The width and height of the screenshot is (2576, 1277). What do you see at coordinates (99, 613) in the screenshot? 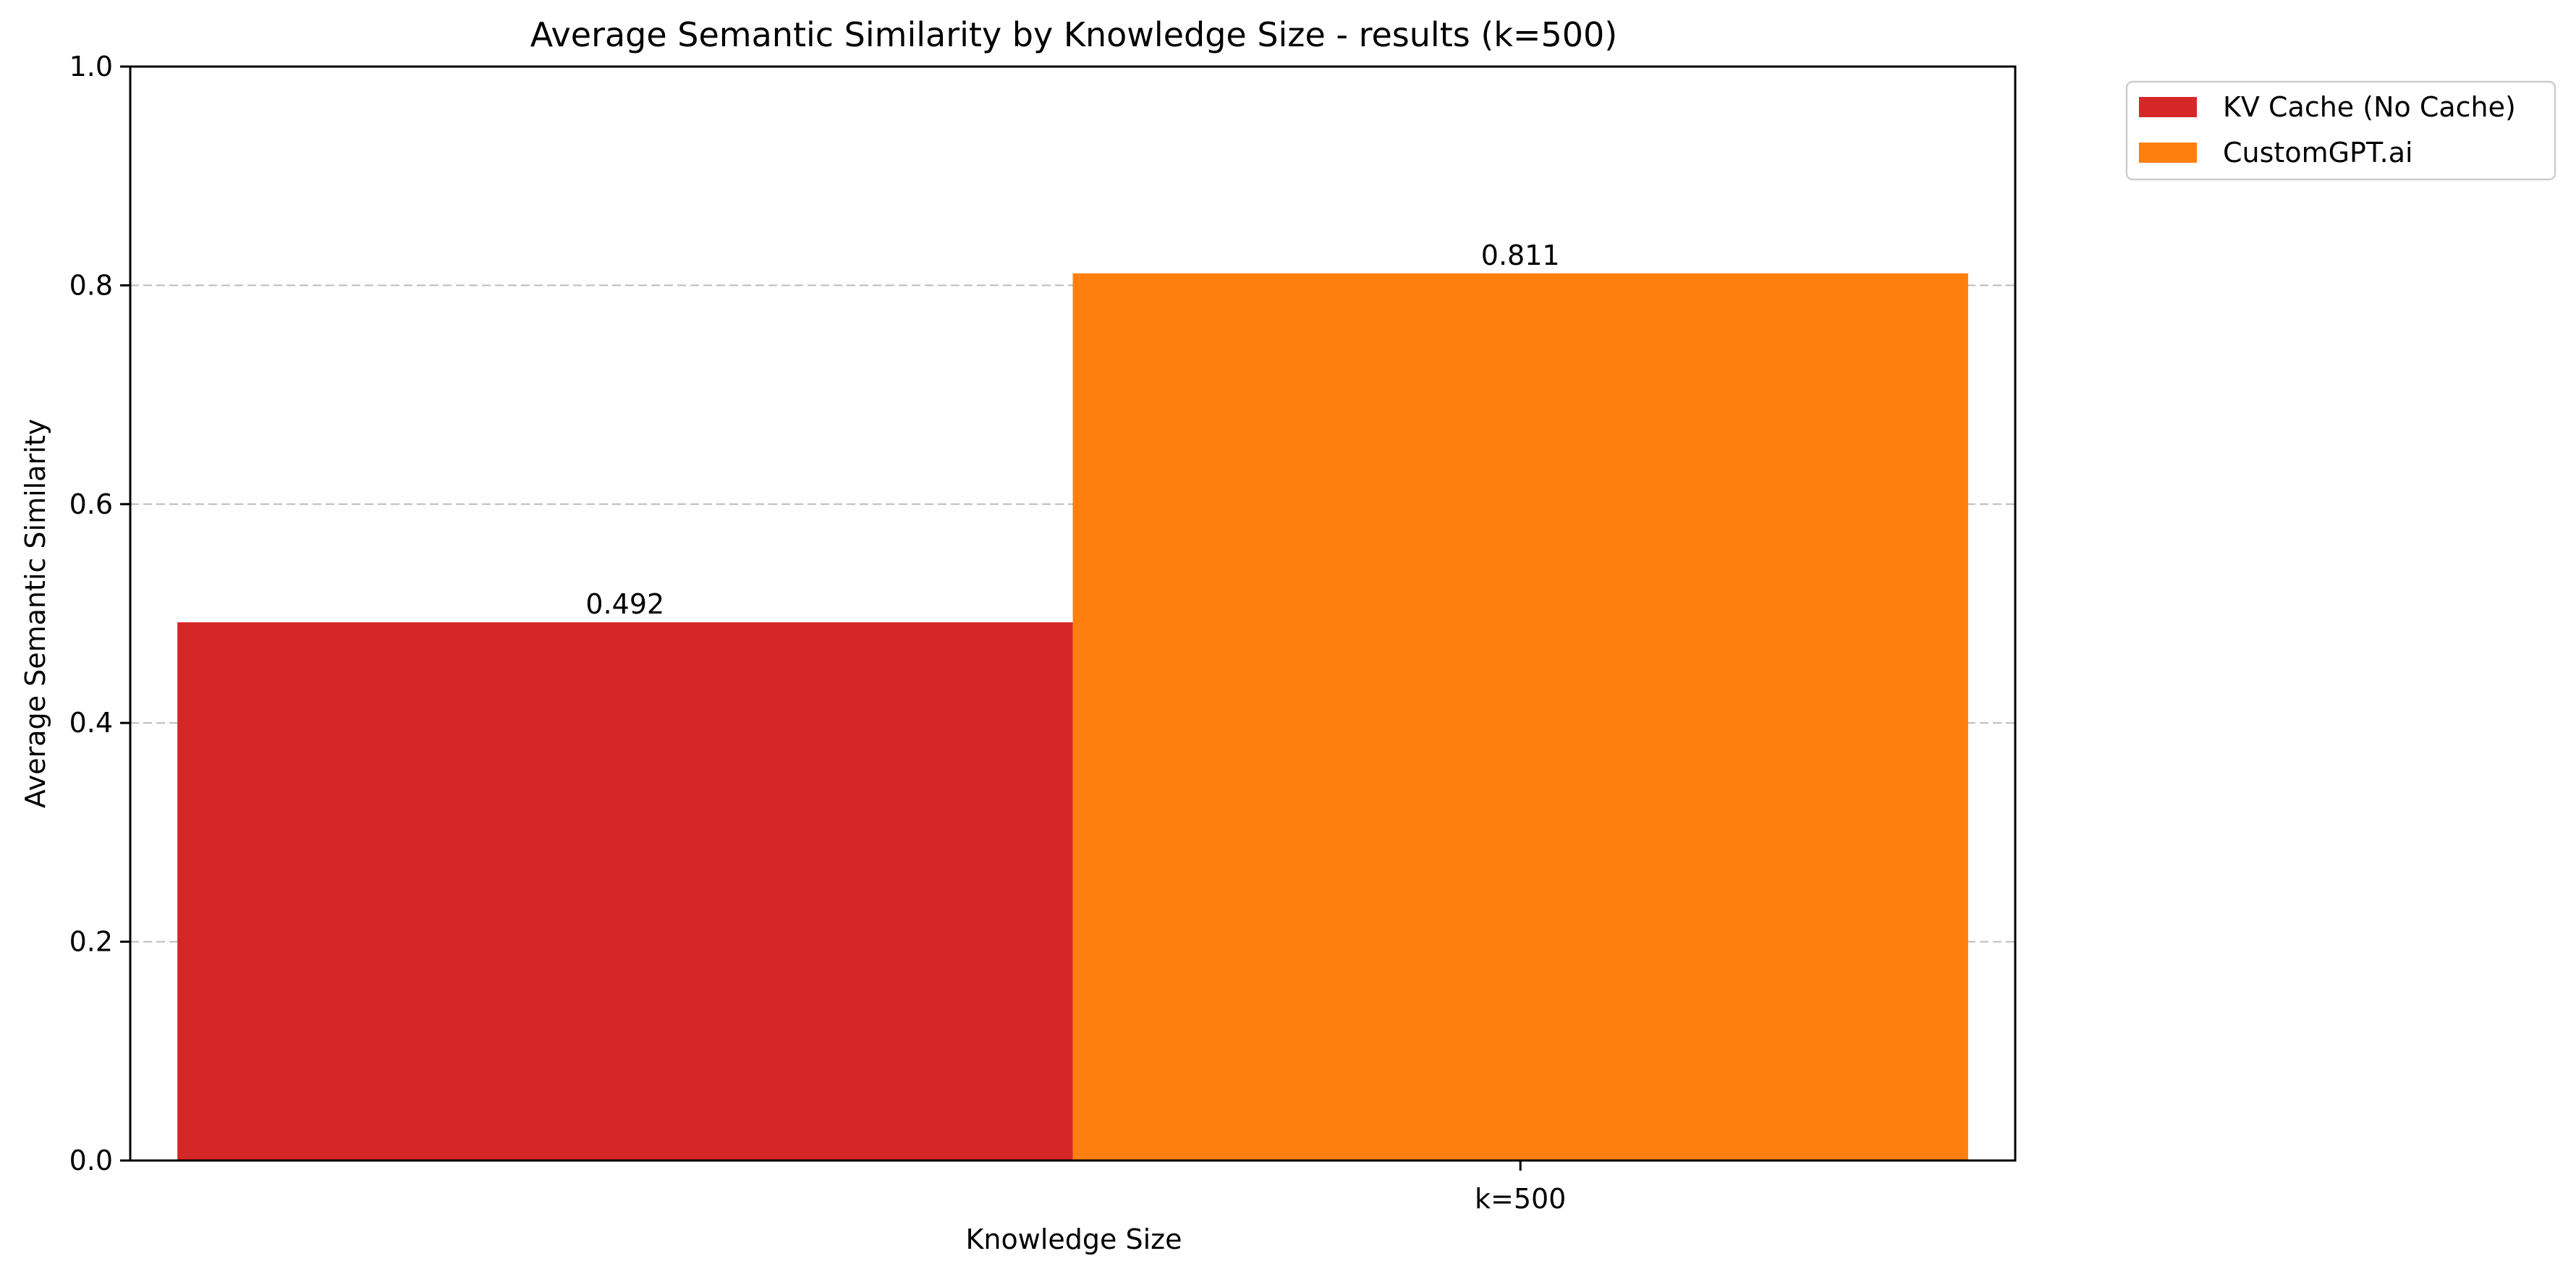
I see `y-axis: 0.0 0.2 0.4 0.6 0.8 1.0` at bounding box center [99, 613].